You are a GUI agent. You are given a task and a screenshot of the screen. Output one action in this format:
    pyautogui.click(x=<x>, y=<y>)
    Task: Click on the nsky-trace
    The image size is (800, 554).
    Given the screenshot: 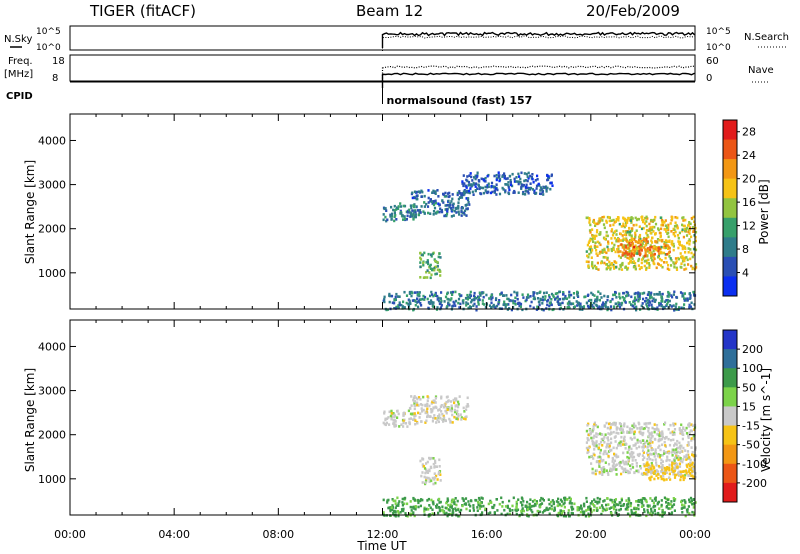 What is the action you would take?
    pyautogui.click(x=538, y=39)
    